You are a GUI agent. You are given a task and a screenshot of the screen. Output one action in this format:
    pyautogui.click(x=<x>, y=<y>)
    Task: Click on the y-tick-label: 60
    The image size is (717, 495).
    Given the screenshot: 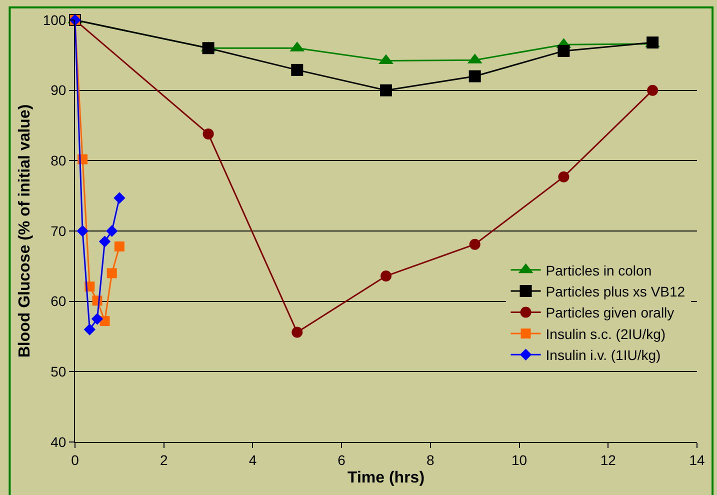 What is the action you would take?
    pyautogui.click(x=58, y=301)
    